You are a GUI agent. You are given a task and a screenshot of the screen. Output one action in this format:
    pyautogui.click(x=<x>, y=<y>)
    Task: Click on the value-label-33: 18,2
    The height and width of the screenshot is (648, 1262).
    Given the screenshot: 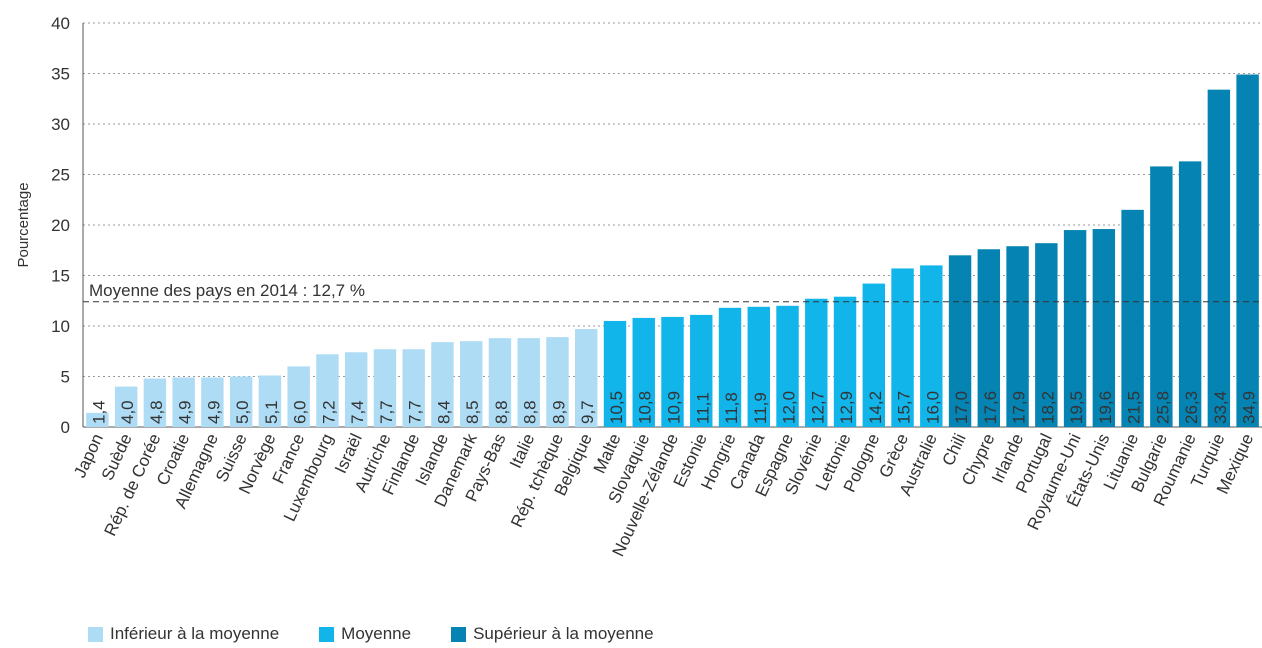 What is the action you would take?
    pyautogui.click(x=1047, y=407)
    